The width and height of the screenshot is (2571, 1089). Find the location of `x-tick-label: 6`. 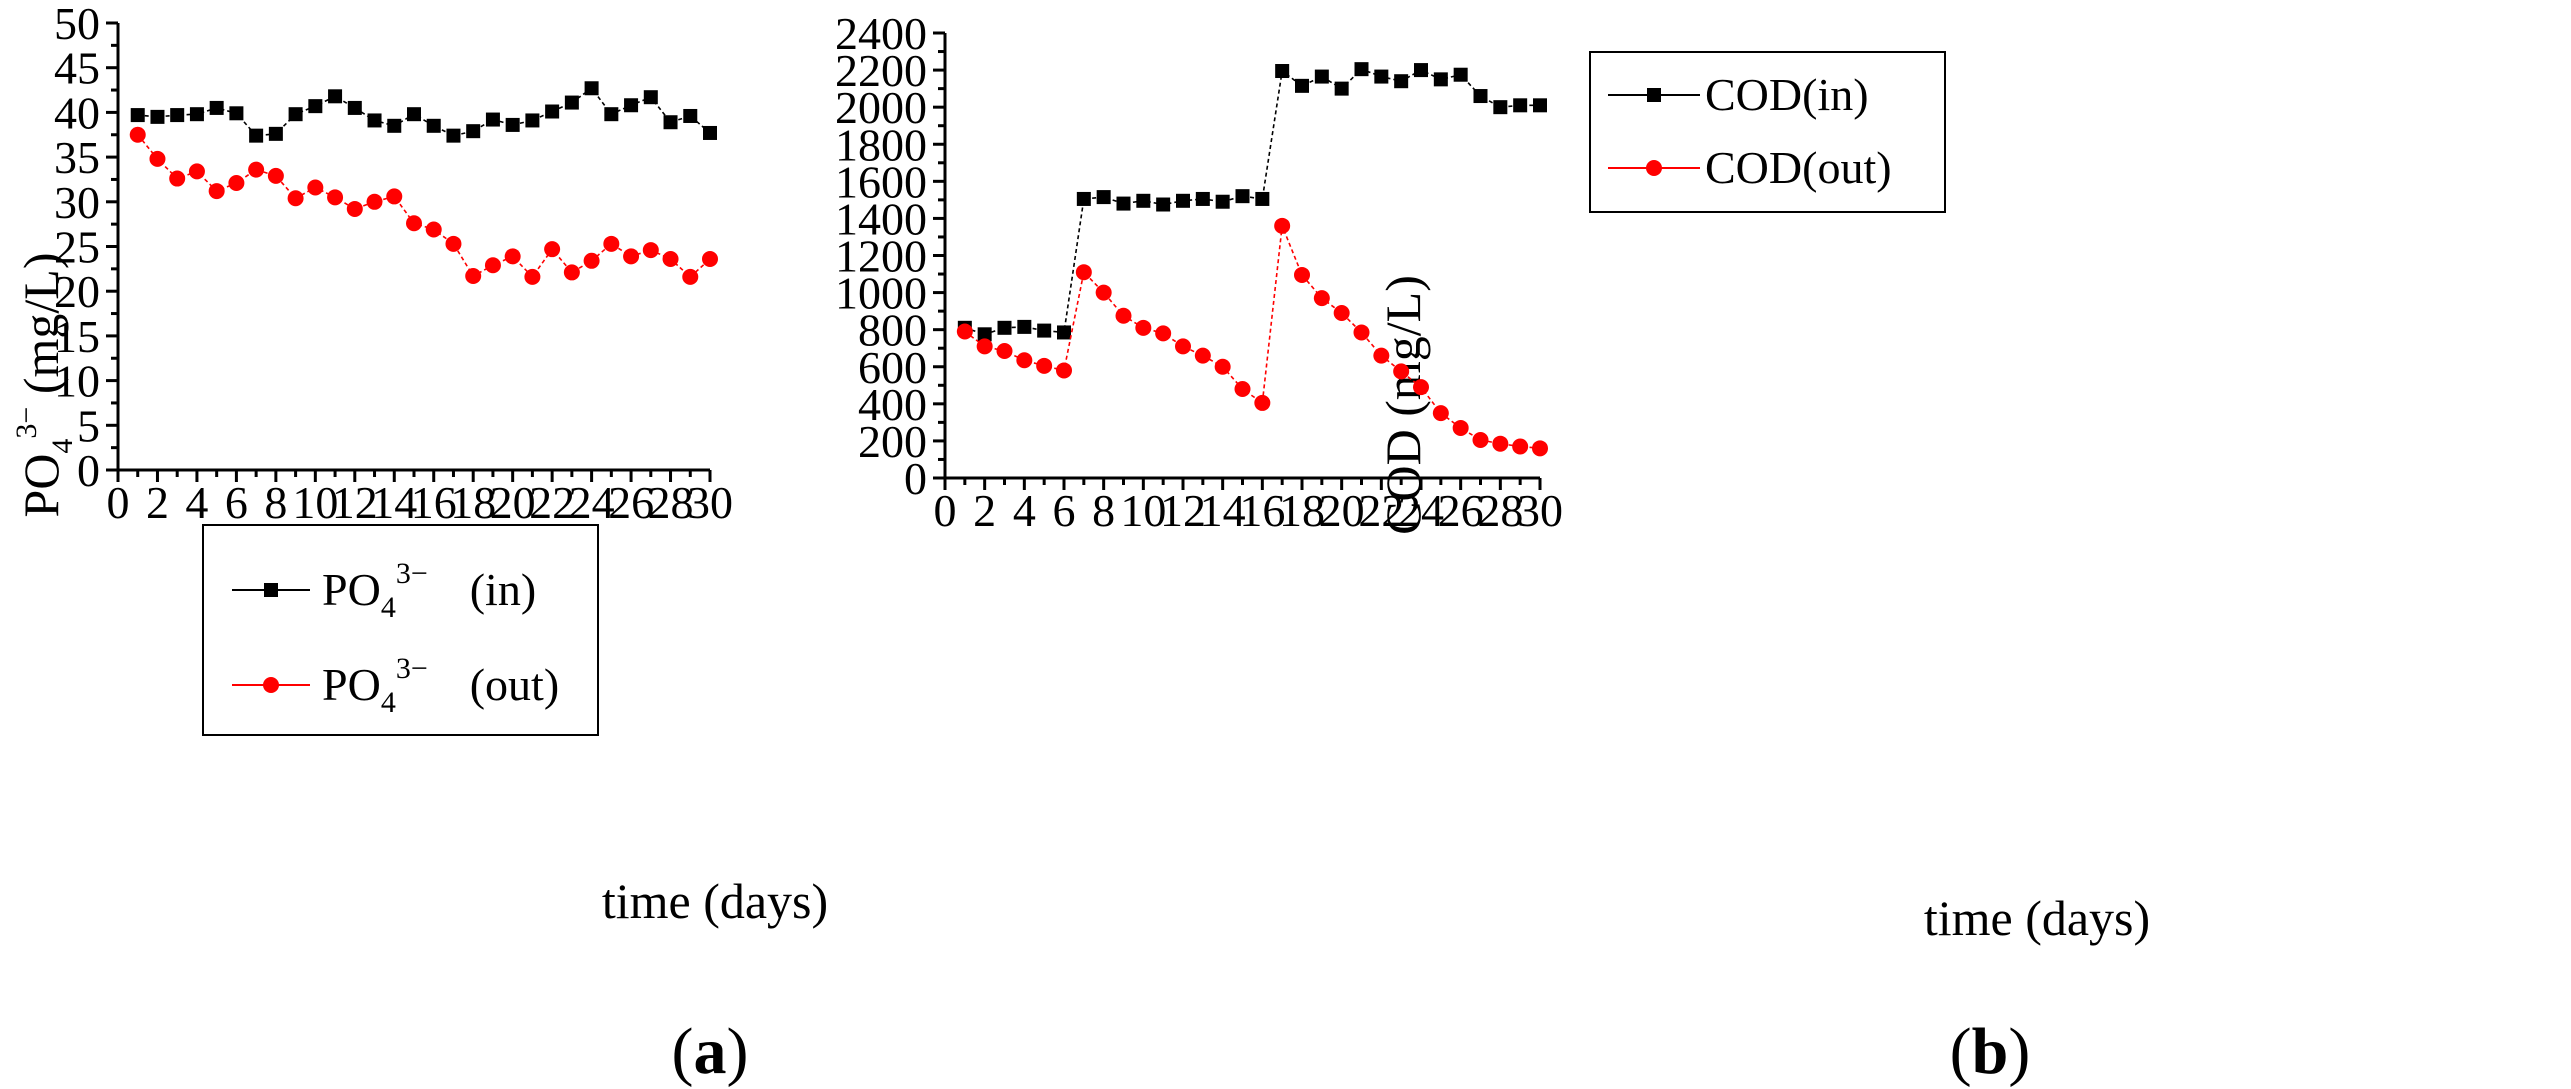

x-tick-label: 6 is located at coordinates (1064, 510).